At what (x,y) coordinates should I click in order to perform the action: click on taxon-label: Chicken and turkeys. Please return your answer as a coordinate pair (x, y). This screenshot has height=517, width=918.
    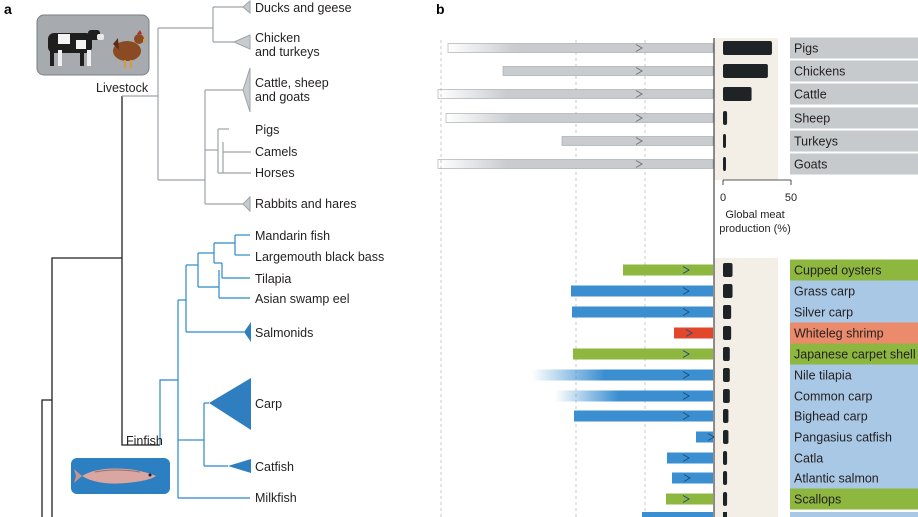
    Looking at the image, I should click on (287, 45).